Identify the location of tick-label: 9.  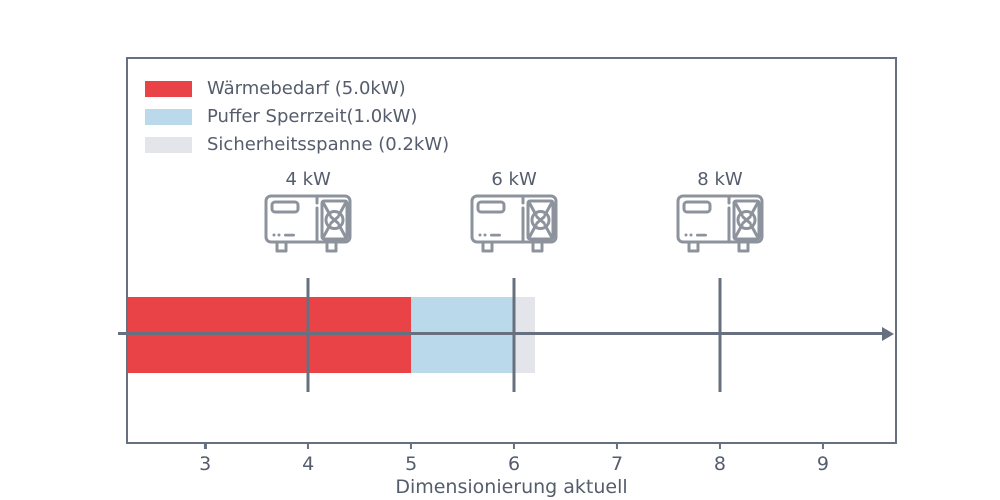
(822, 464).